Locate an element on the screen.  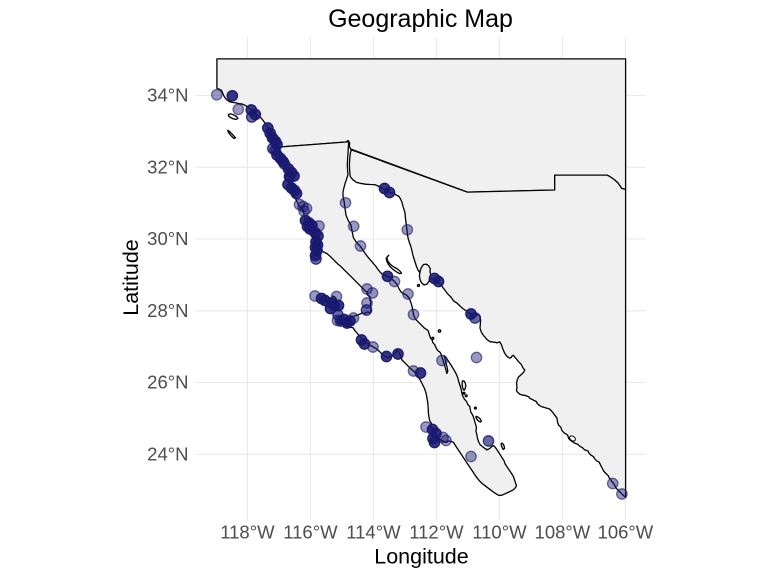
svg-text: Longitude is located at coordinates (421, 557).